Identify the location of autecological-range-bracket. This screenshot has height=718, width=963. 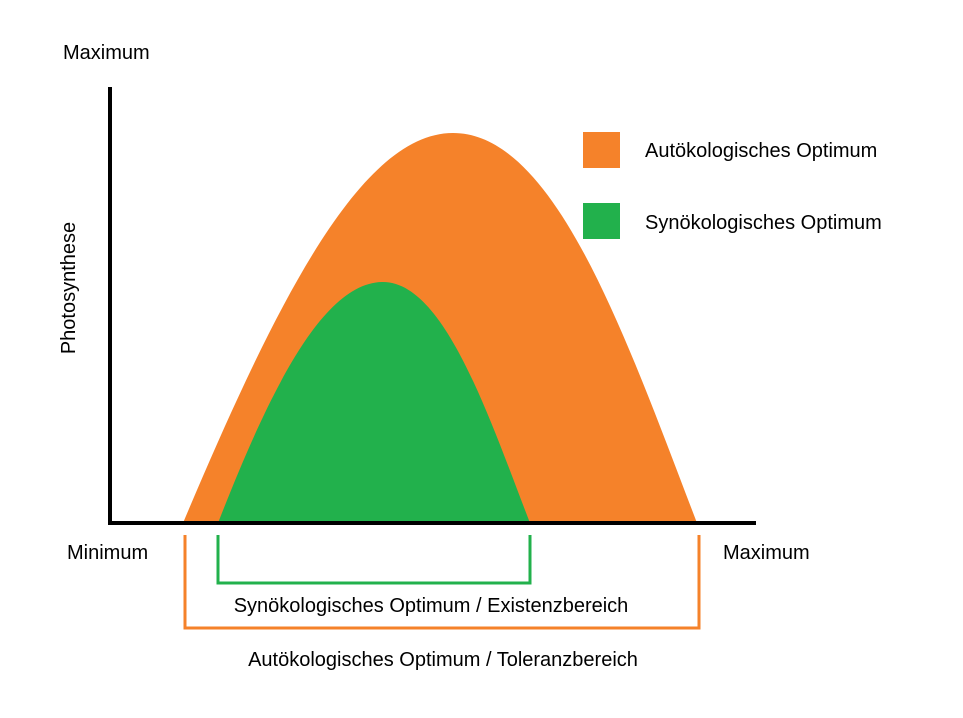
(442, 582).